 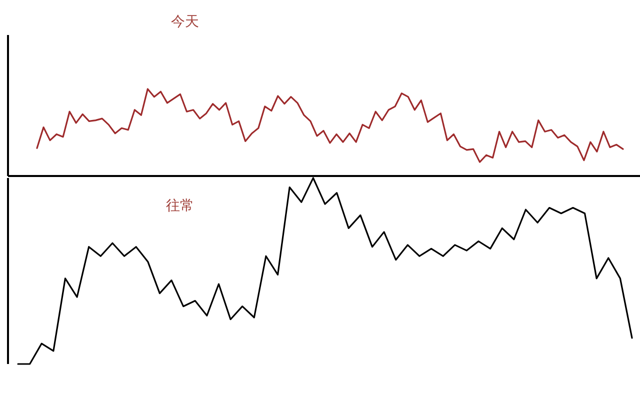 What do you see at coordinates (180, 206) in the screenshot?
I see `text: 往常` at bounding box center [180, 206].